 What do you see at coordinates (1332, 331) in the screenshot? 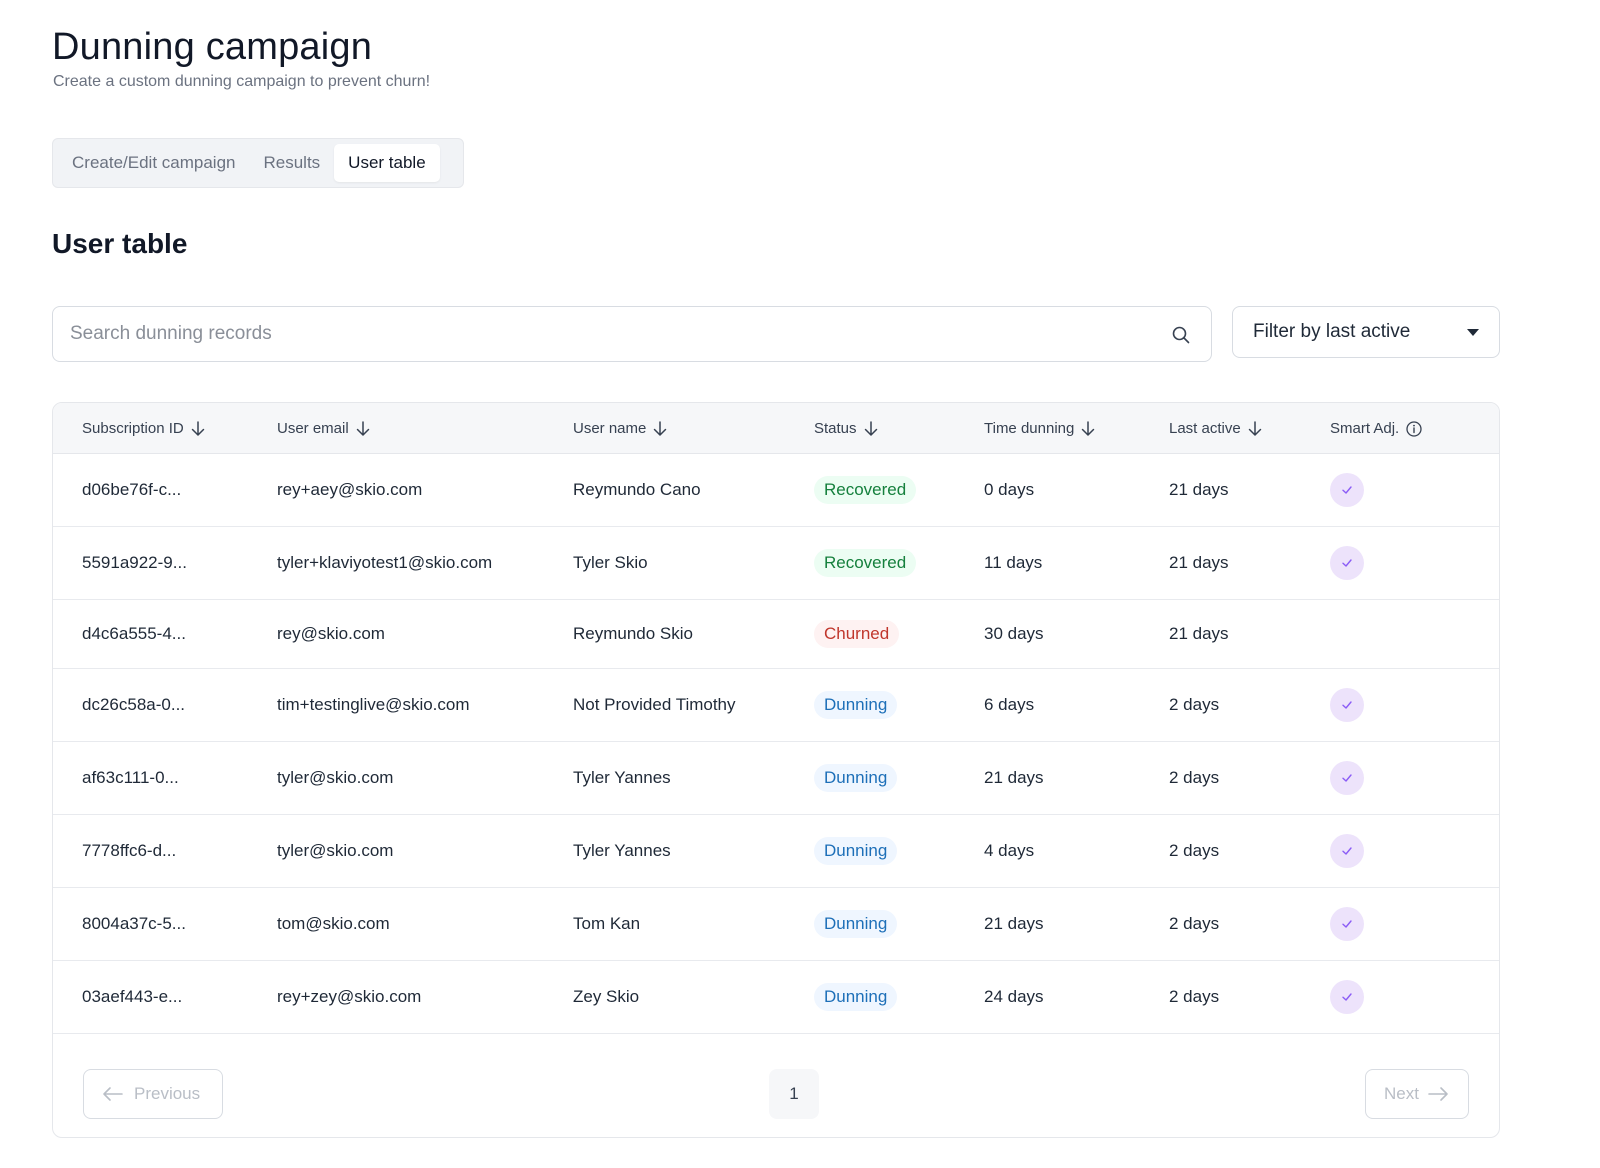
I see `filter-label: Filter by last active` at bounding box center [1332, 331].